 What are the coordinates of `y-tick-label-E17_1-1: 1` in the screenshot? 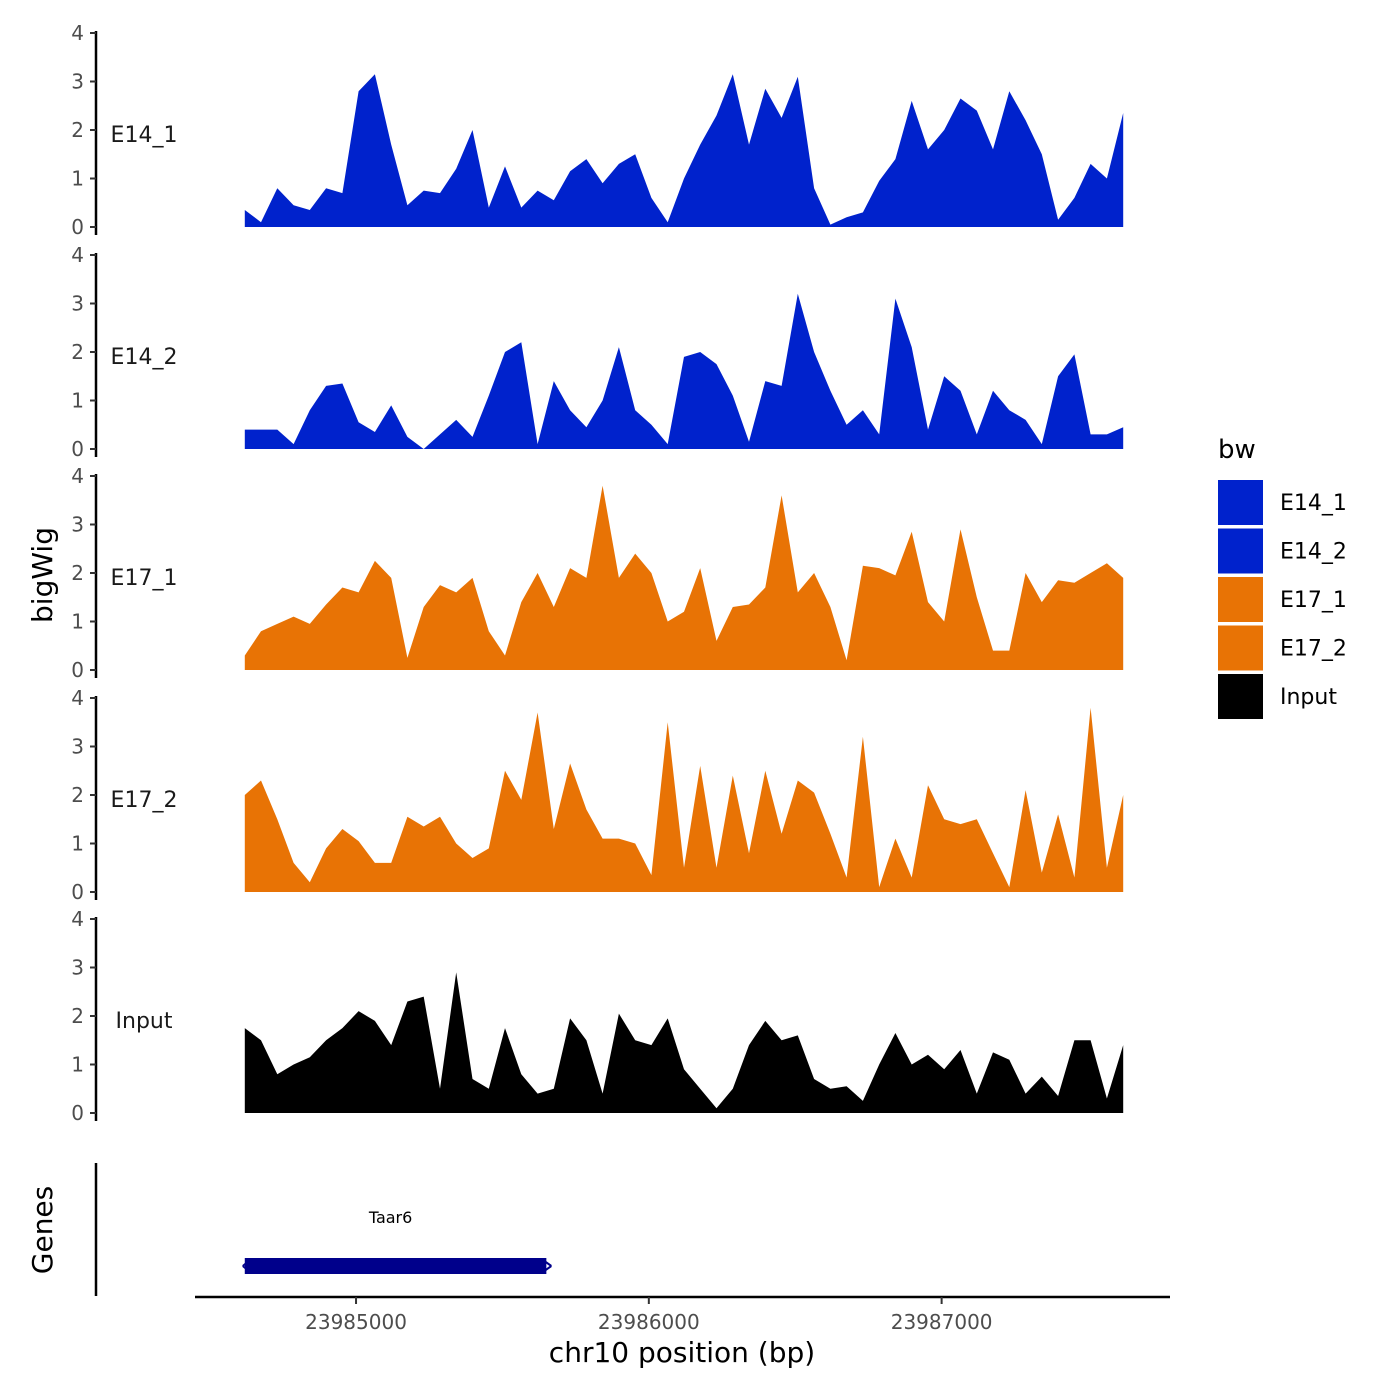 It's located at (77, 622).